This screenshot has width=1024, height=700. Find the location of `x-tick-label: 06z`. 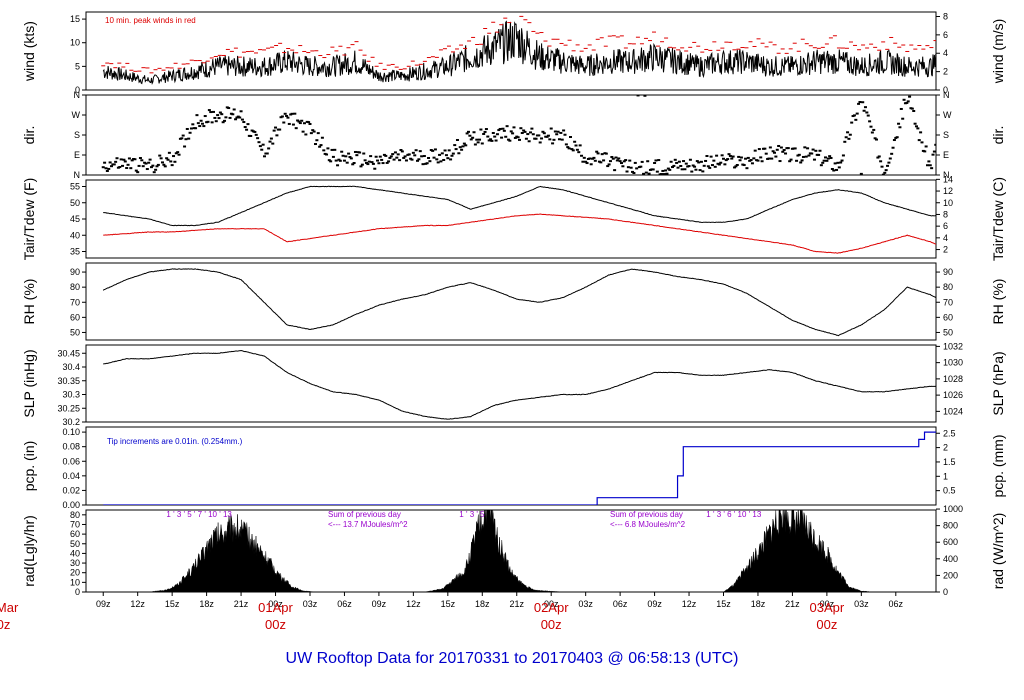

x-tick-label: 06z is located at coordinates (620, 604).